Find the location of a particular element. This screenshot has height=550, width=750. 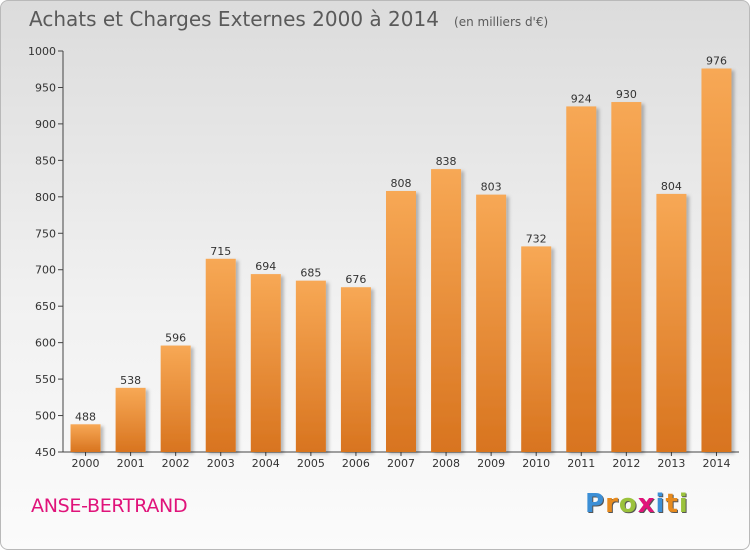

y-tick-label: 900 is located at coordinates (45, 124).